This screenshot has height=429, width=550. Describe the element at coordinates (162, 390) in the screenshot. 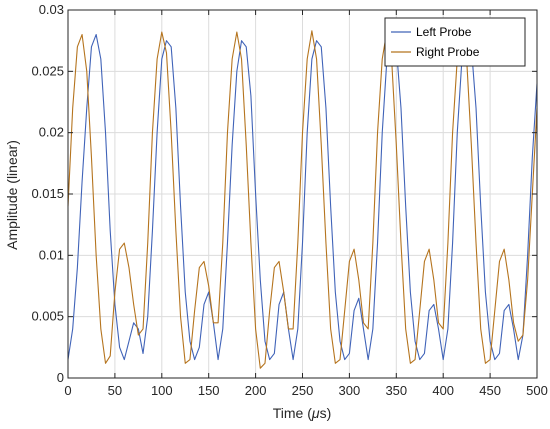

I see `x-tick-label: 100` at that location.